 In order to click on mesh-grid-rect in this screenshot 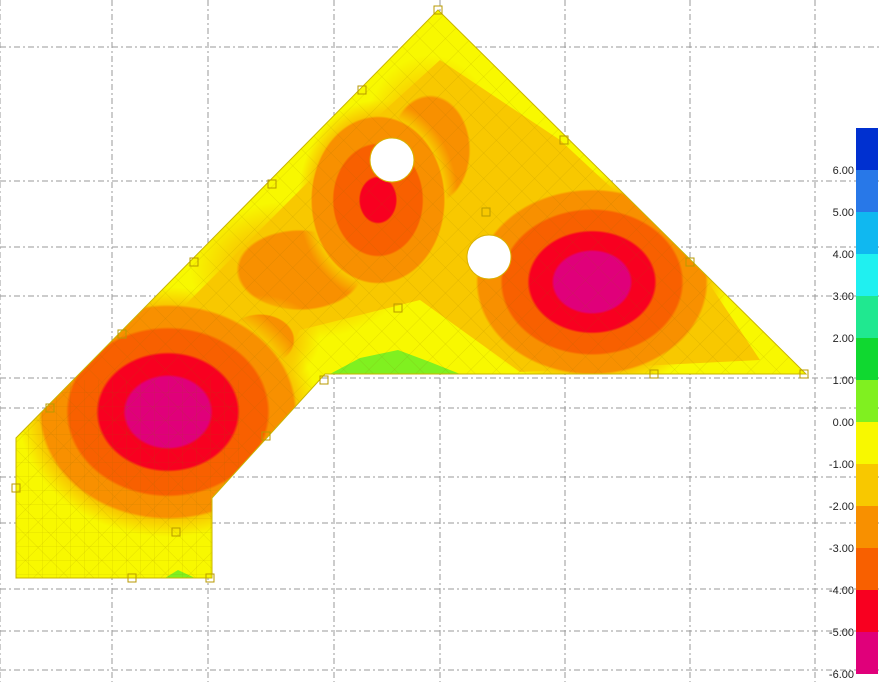, I will do `click(128, 479)`.